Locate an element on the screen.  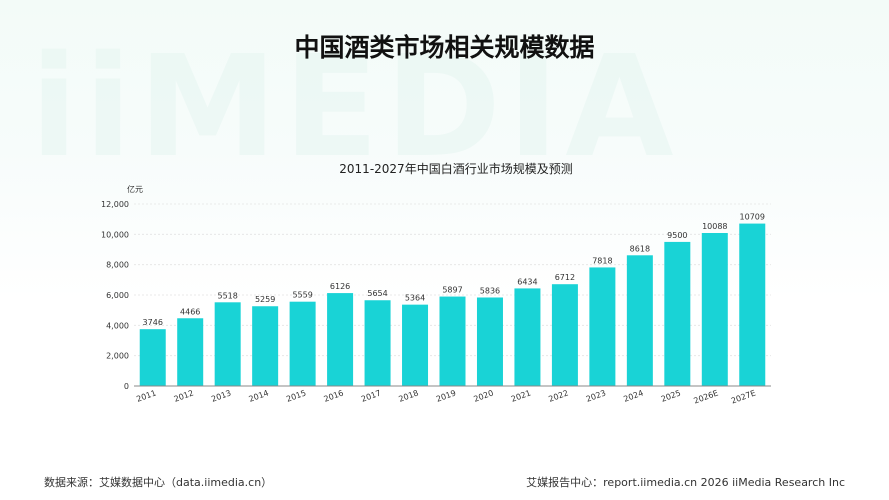
x-tick-label: 2018 is located at coordinates (409, 395).